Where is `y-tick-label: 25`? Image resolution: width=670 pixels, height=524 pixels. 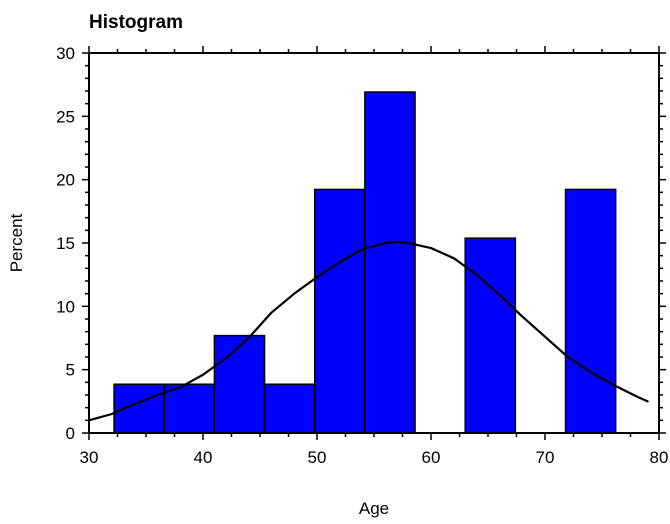 y-tick-label: 25 is located at coordinates (65, 116).